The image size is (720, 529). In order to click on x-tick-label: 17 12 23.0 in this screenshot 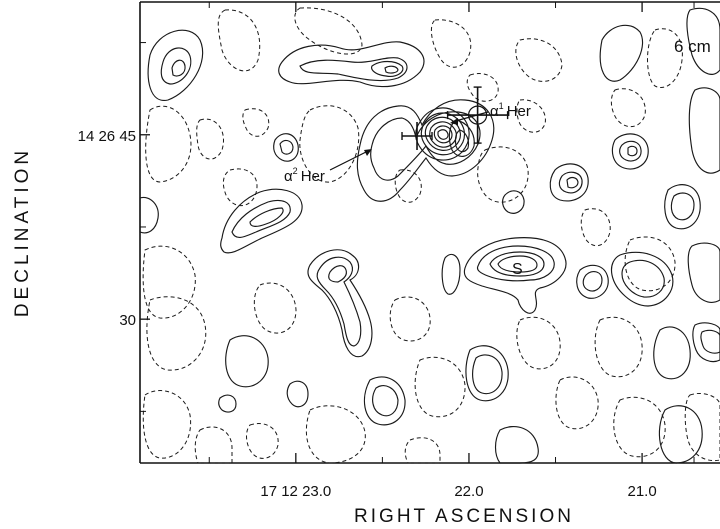, I will do `click(295, 491)`.